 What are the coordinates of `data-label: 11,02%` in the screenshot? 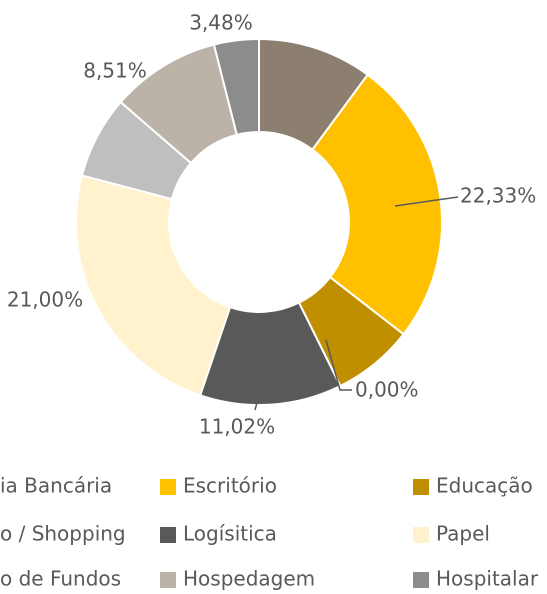 It's located at (237, 427).